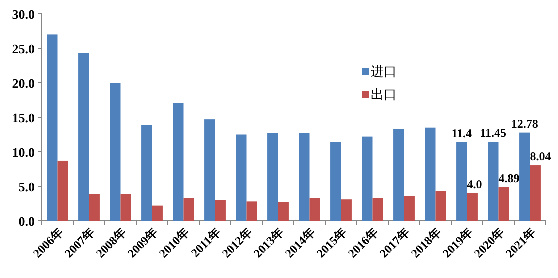  Describe the element at coordinates (26, 221) in the screenshot. I see `y-tick-label: 0.0` at that location.